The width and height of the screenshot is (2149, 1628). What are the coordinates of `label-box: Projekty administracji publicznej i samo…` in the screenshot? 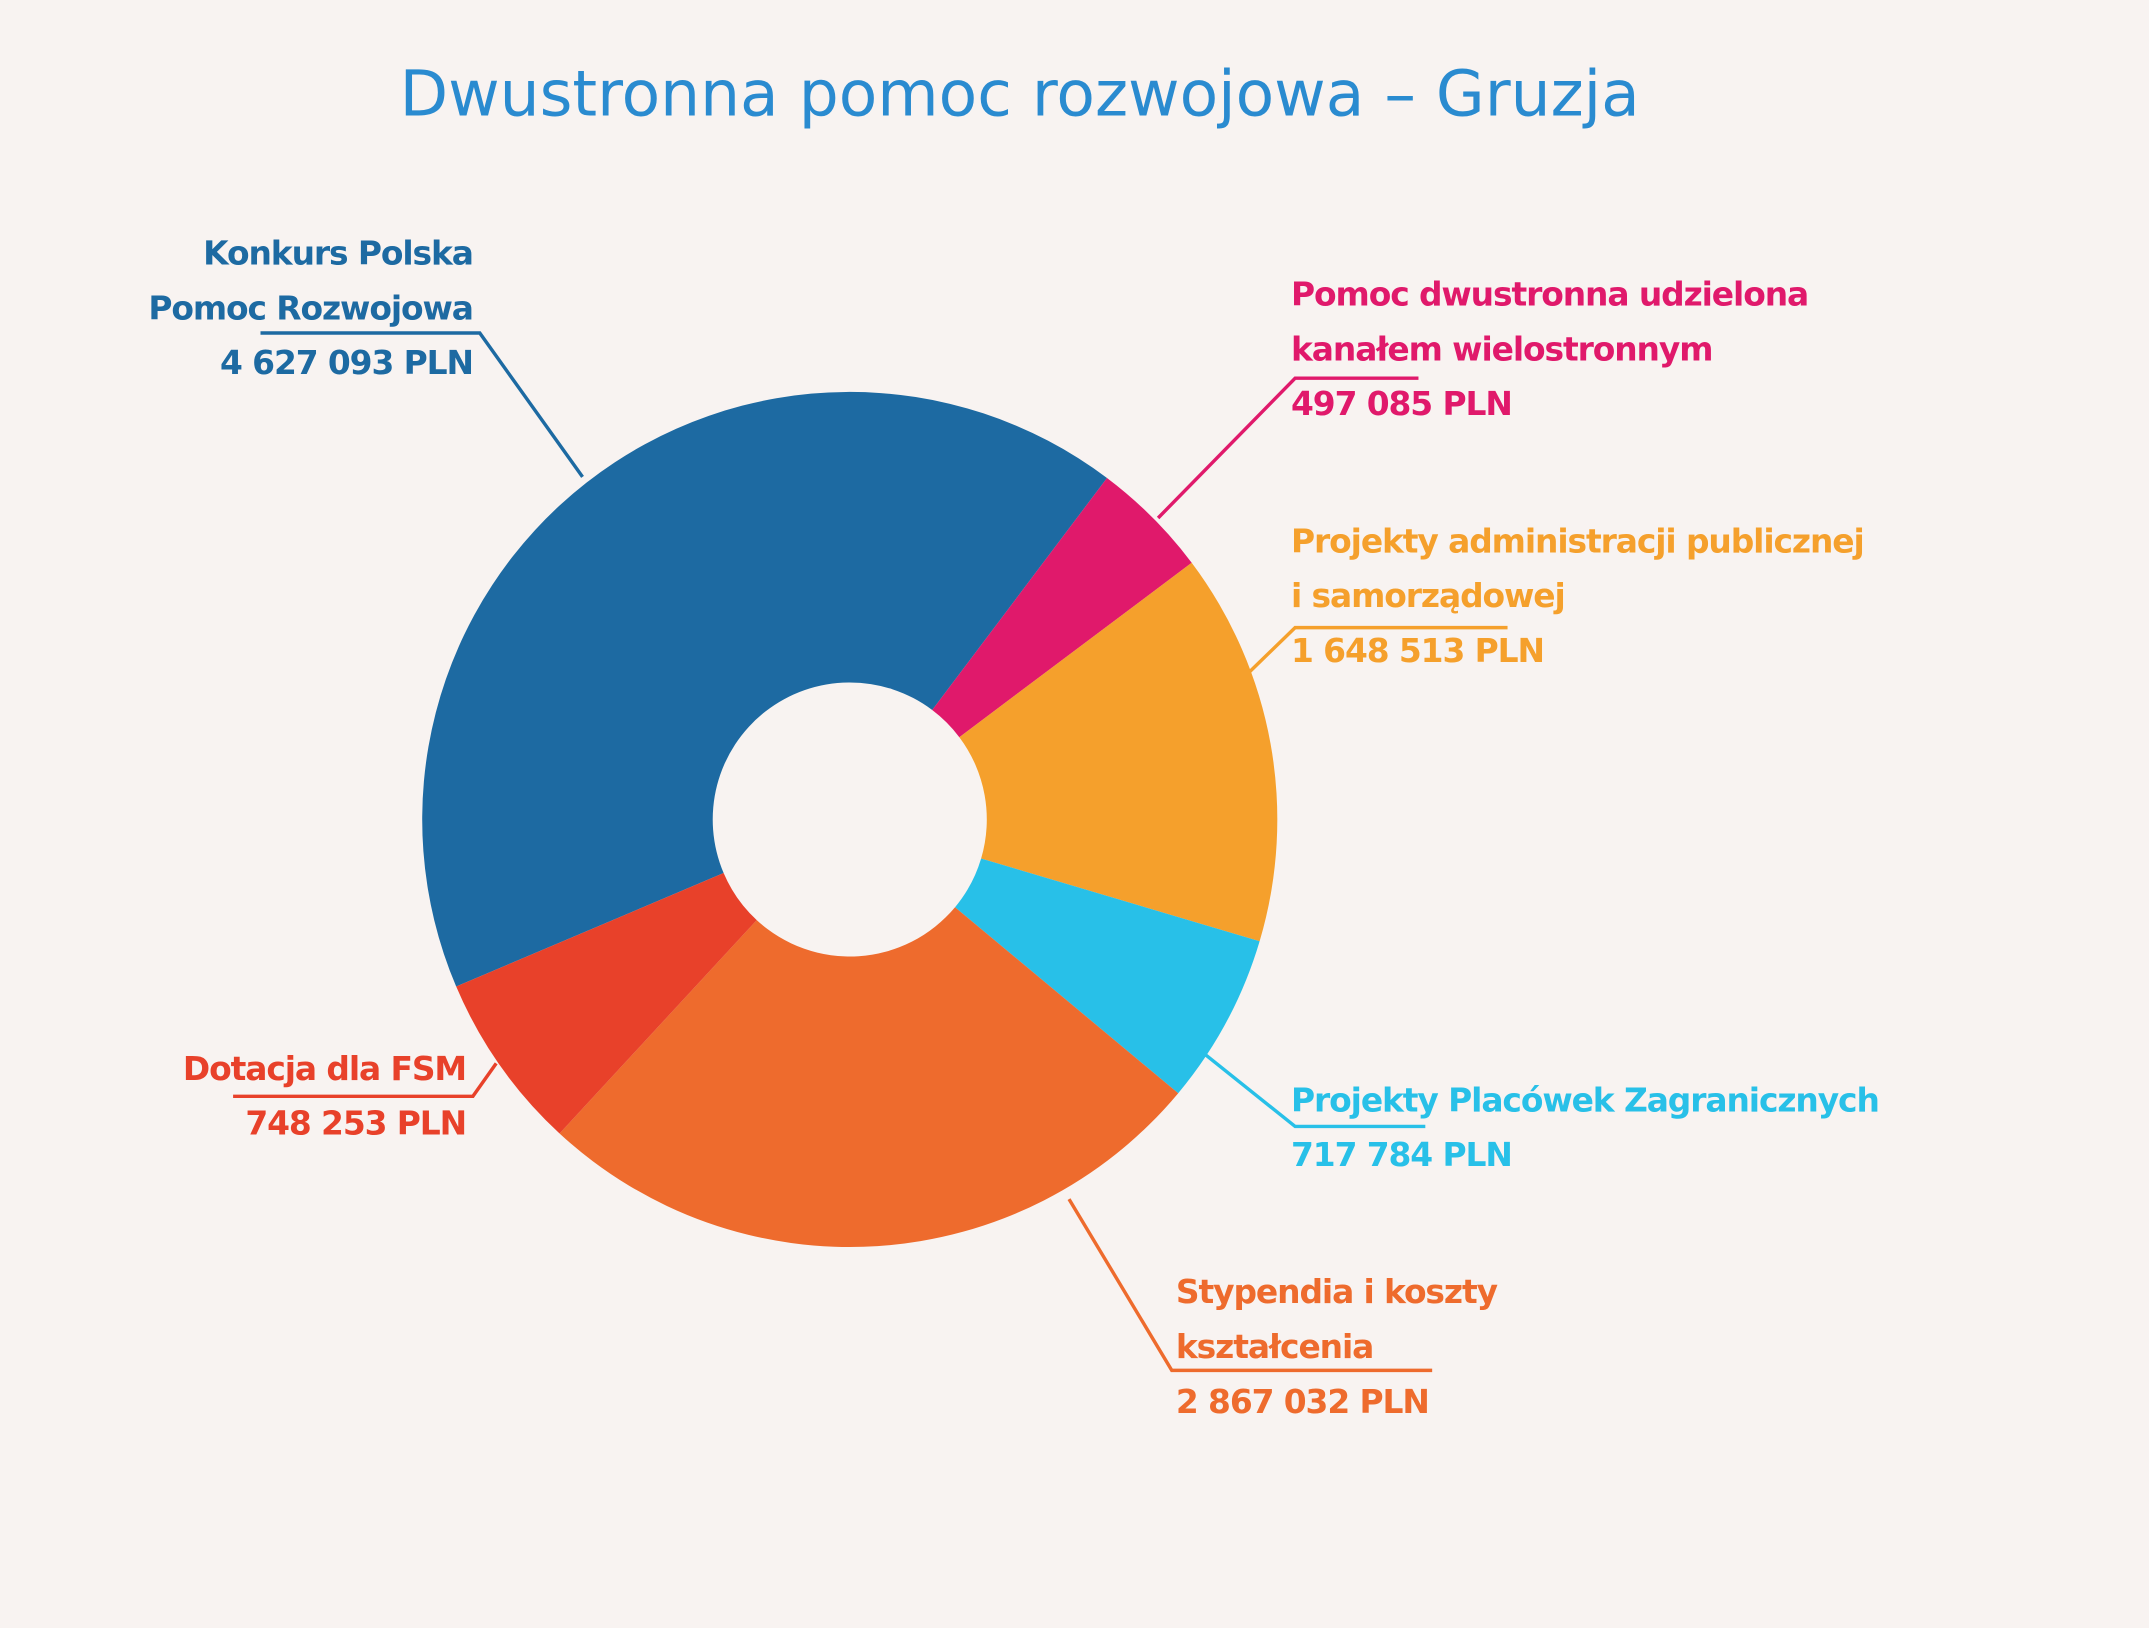 It's located at (1579, 596).